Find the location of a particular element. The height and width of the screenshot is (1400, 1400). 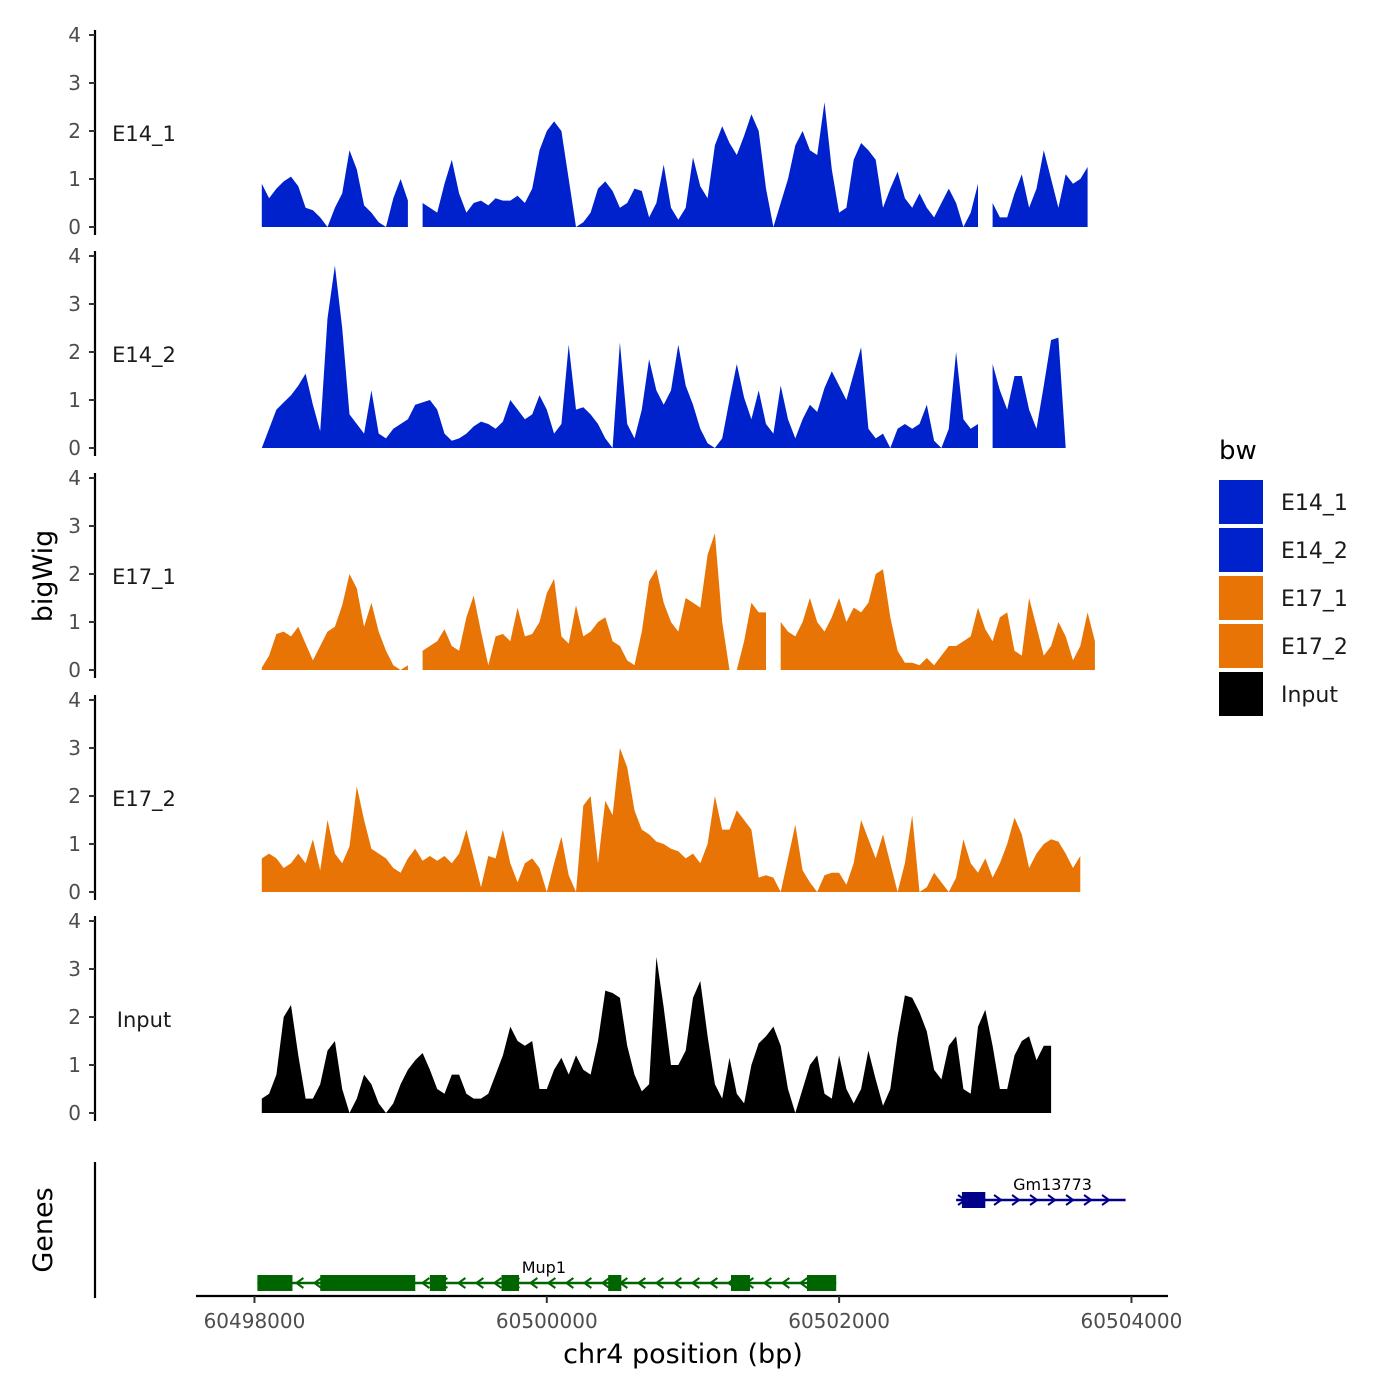

track-input: 0 1 2 3 4 Input is located at coordinates (560, 1017).